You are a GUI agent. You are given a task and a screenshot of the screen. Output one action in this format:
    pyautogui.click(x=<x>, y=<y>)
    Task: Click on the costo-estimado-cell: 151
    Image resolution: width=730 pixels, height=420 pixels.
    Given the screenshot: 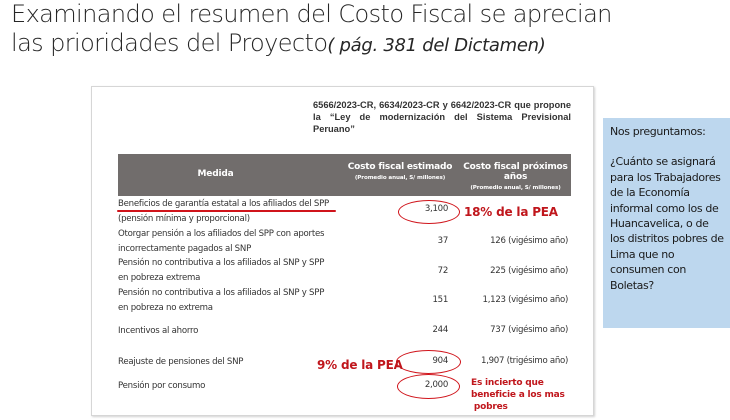 What is the action you would take?
    pyautogui.click(x=440, y=300)
    